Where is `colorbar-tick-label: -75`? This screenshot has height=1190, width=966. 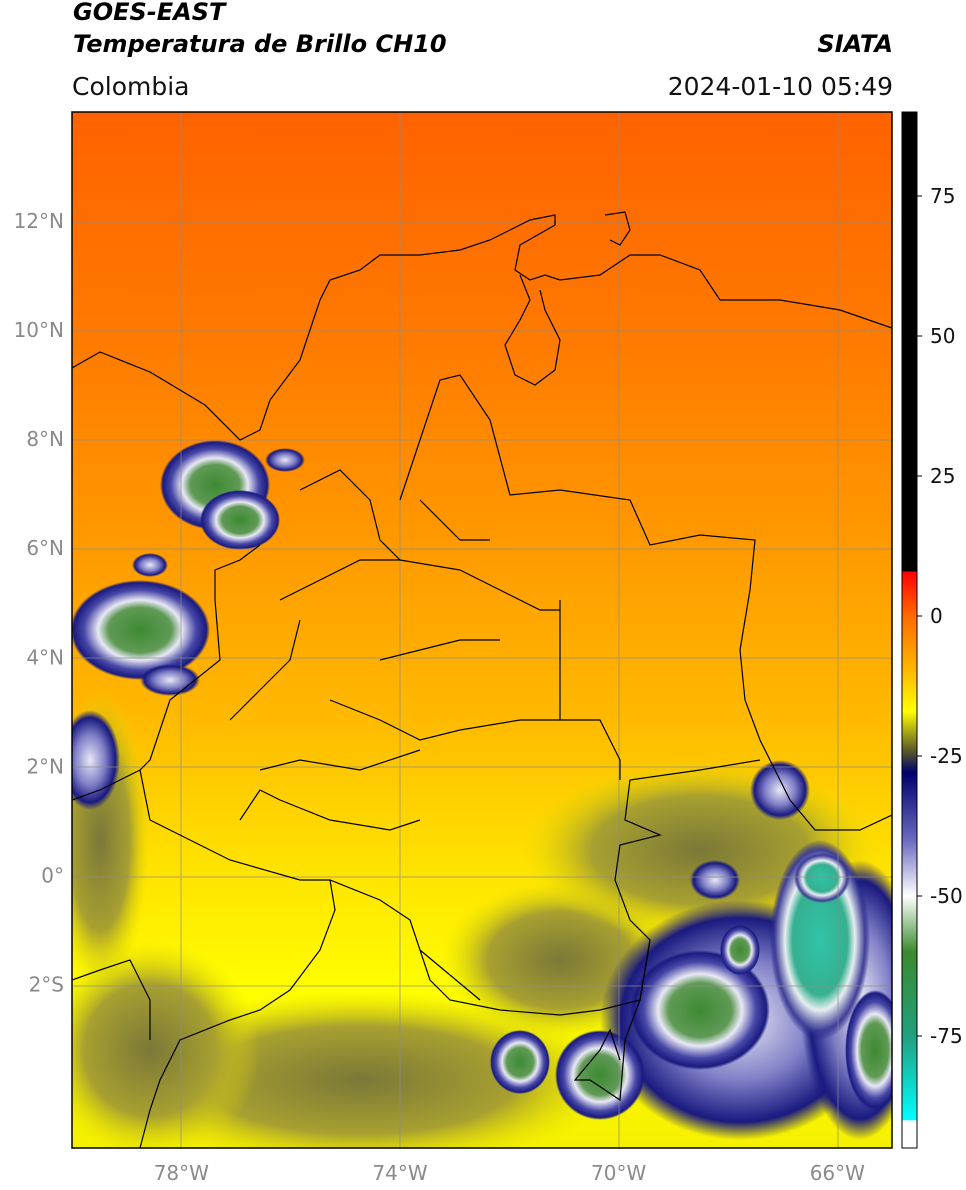
colorbar-tick-label: -75 is located at coordinates (946, 1036).